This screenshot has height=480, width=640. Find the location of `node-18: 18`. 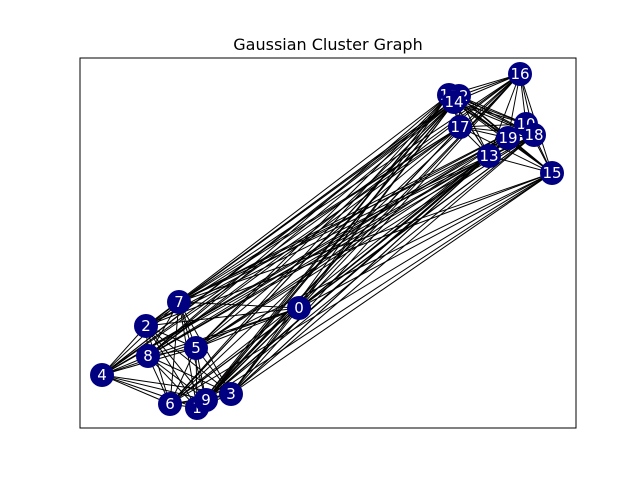

node-18: 18 is located at coordinates (534, 135).